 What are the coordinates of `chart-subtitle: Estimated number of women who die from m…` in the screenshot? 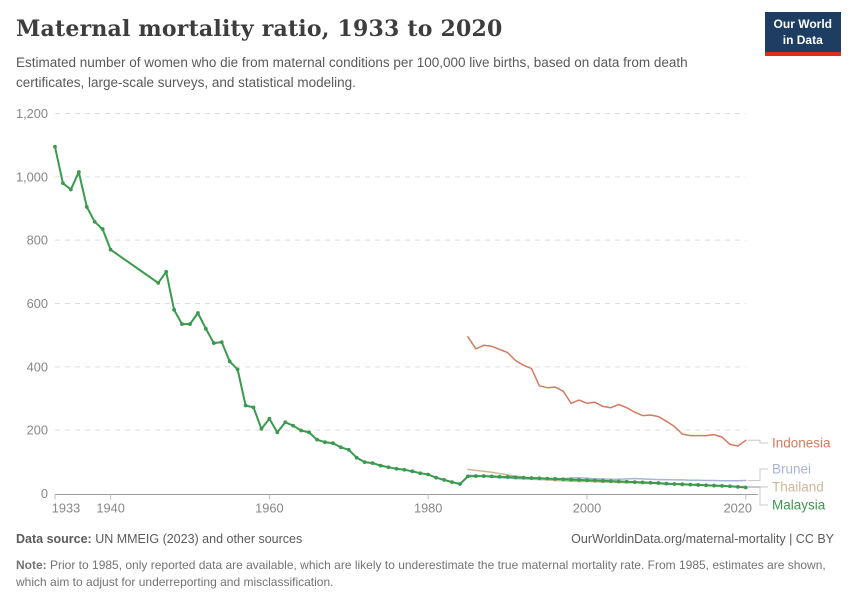 It's located at (352, 73).